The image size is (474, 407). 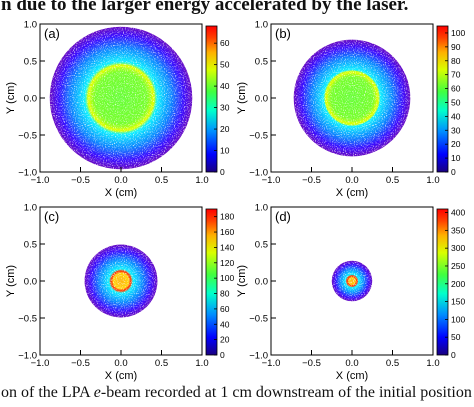 What do you see at coordinates (227, 232) in the screenshot?
I see `colorbar-tick-label: 160` at bounding box center [227, 232].